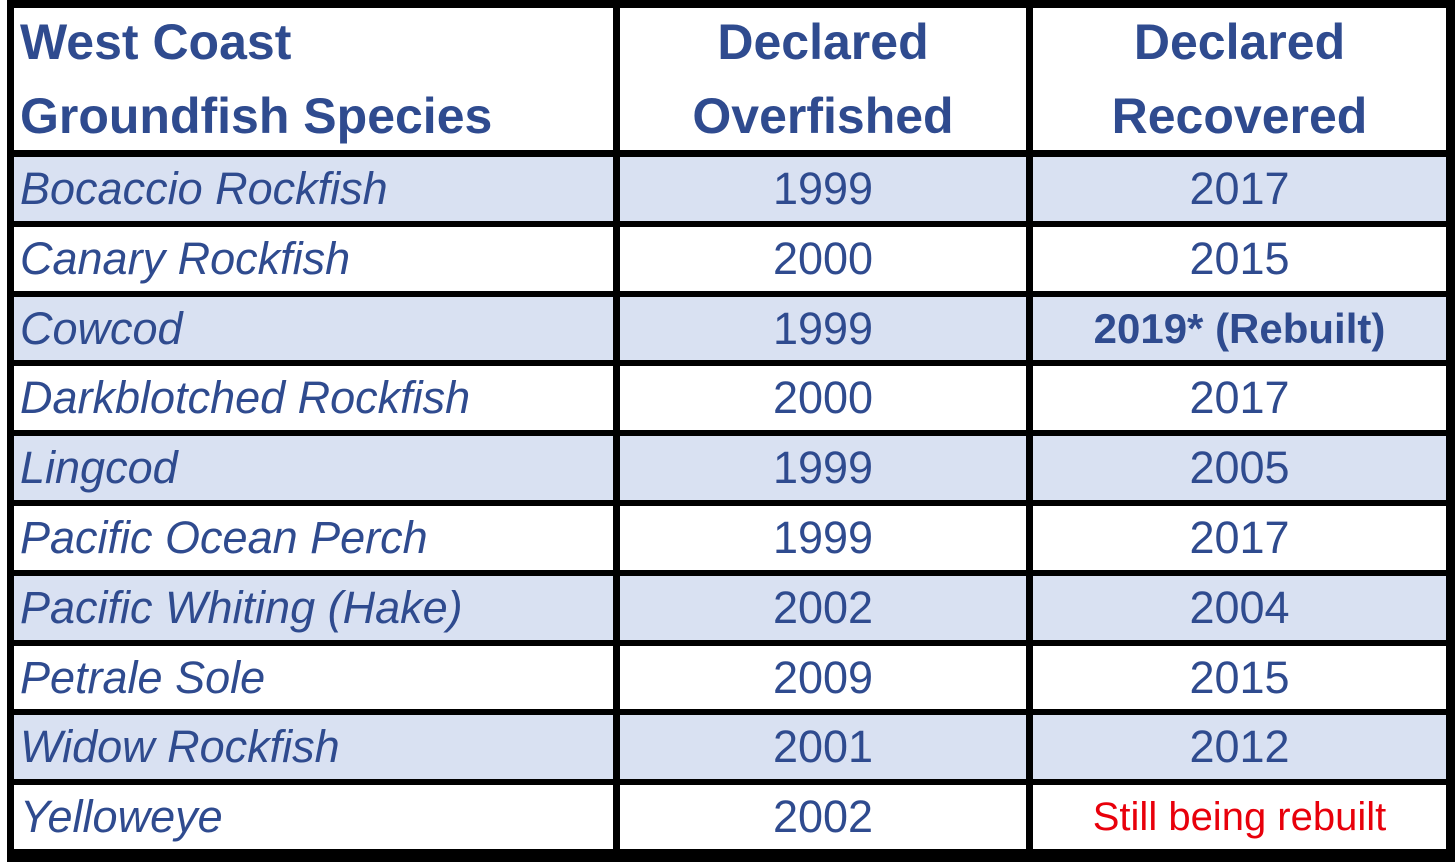  Describe the element at coordinates (313, 817) in the screenshot. I see `species-cell: Yelloweye` at that location.